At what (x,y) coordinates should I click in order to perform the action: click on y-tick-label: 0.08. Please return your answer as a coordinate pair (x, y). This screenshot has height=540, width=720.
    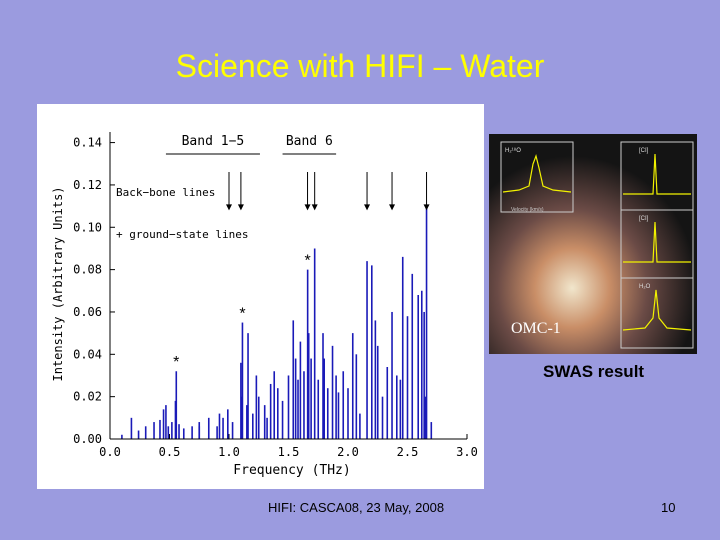
    Looking at the image, I should click on (87, 270).